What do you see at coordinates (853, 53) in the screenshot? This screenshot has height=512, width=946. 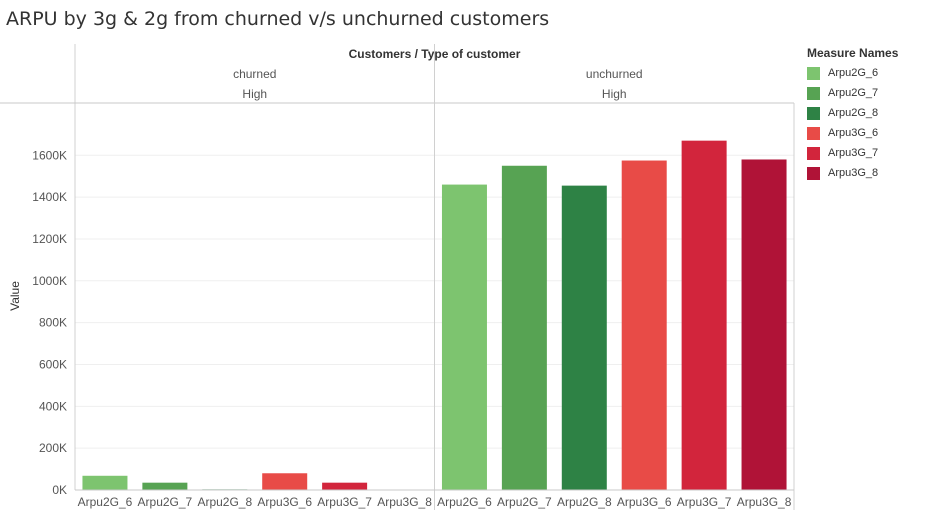 I see `legend-title: Measure Names` at bounding box center [853, 53].